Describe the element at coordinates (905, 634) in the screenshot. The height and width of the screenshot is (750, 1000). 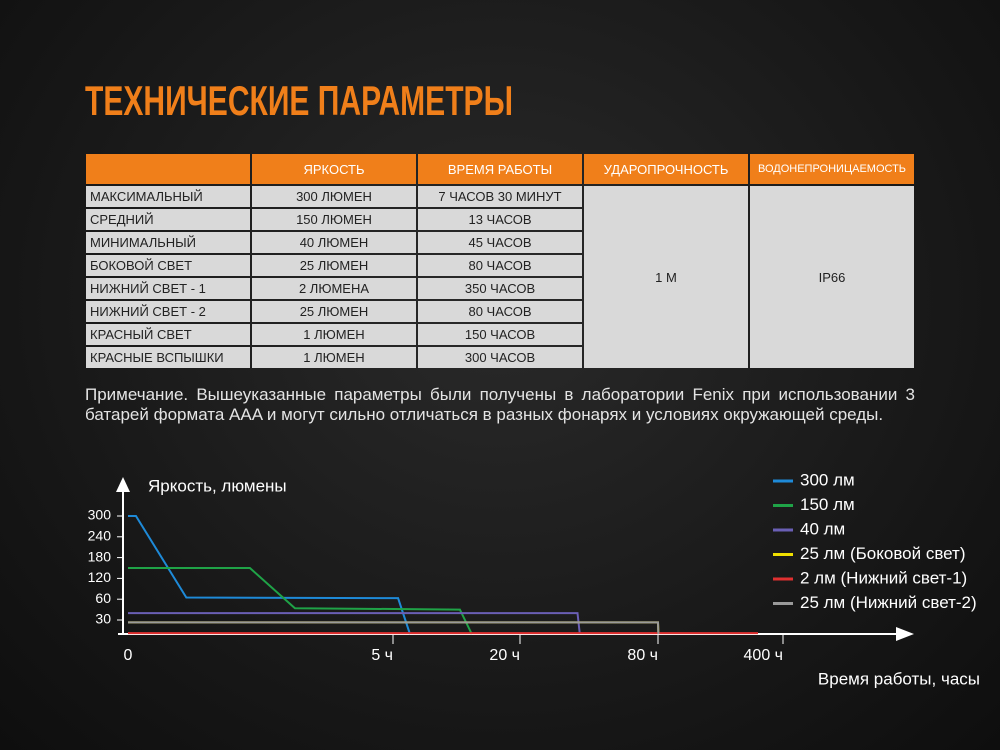
I see `x-axis-arrow` at that location.